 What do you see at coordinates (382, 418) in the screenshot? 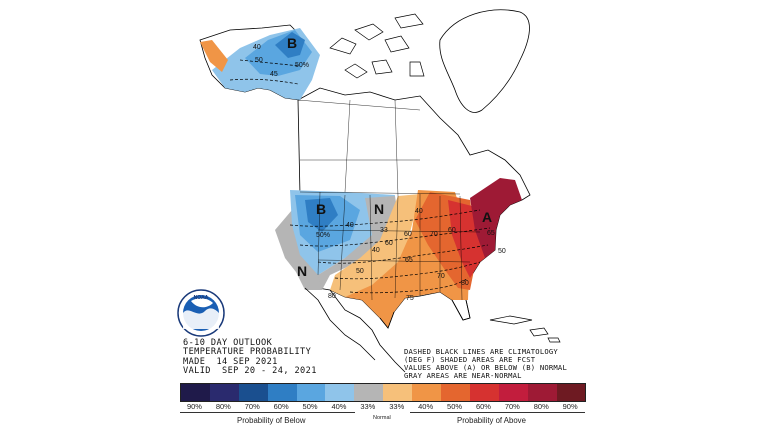
I see `normal-group-label: Normal` at bounding box center [382, 418].